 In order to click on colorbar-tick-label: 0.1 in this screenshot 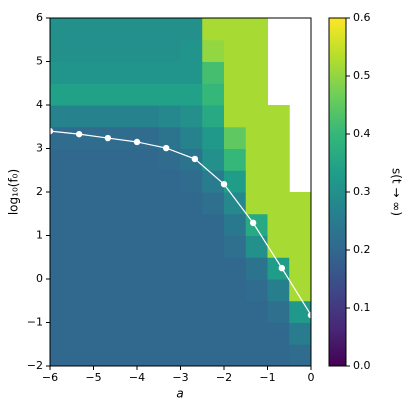, I will do `click(362, 307)`.